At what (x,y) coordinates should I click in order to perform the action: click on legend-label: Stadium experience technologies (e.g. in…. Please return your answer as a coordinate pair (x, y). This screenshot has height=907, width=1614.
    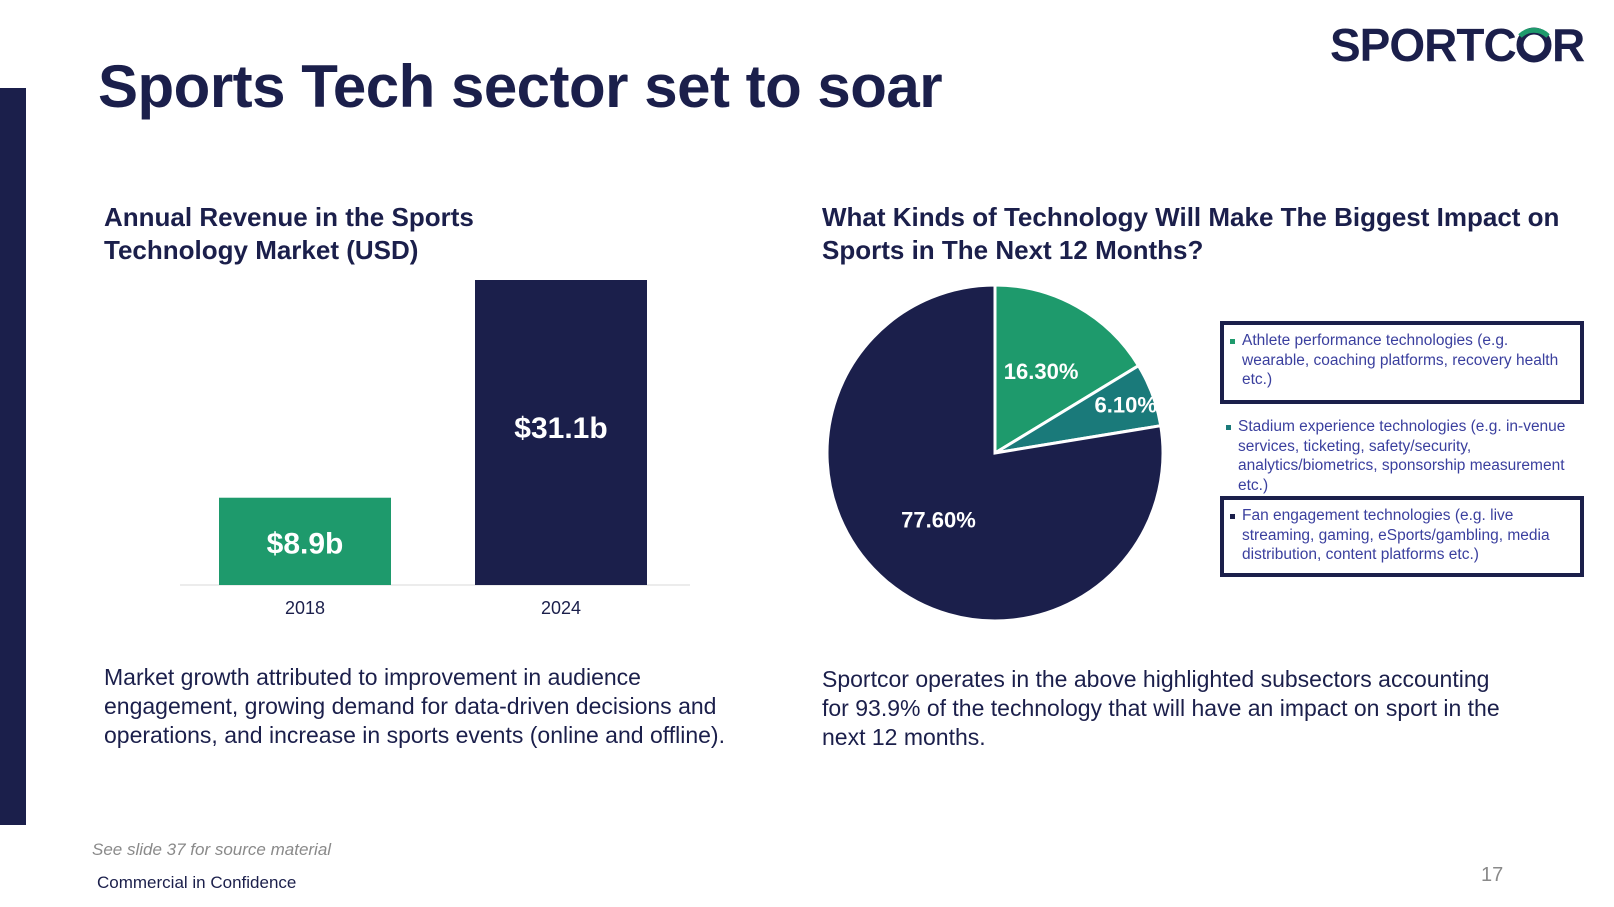
    Looking at the image, I should click on (1402, 456).